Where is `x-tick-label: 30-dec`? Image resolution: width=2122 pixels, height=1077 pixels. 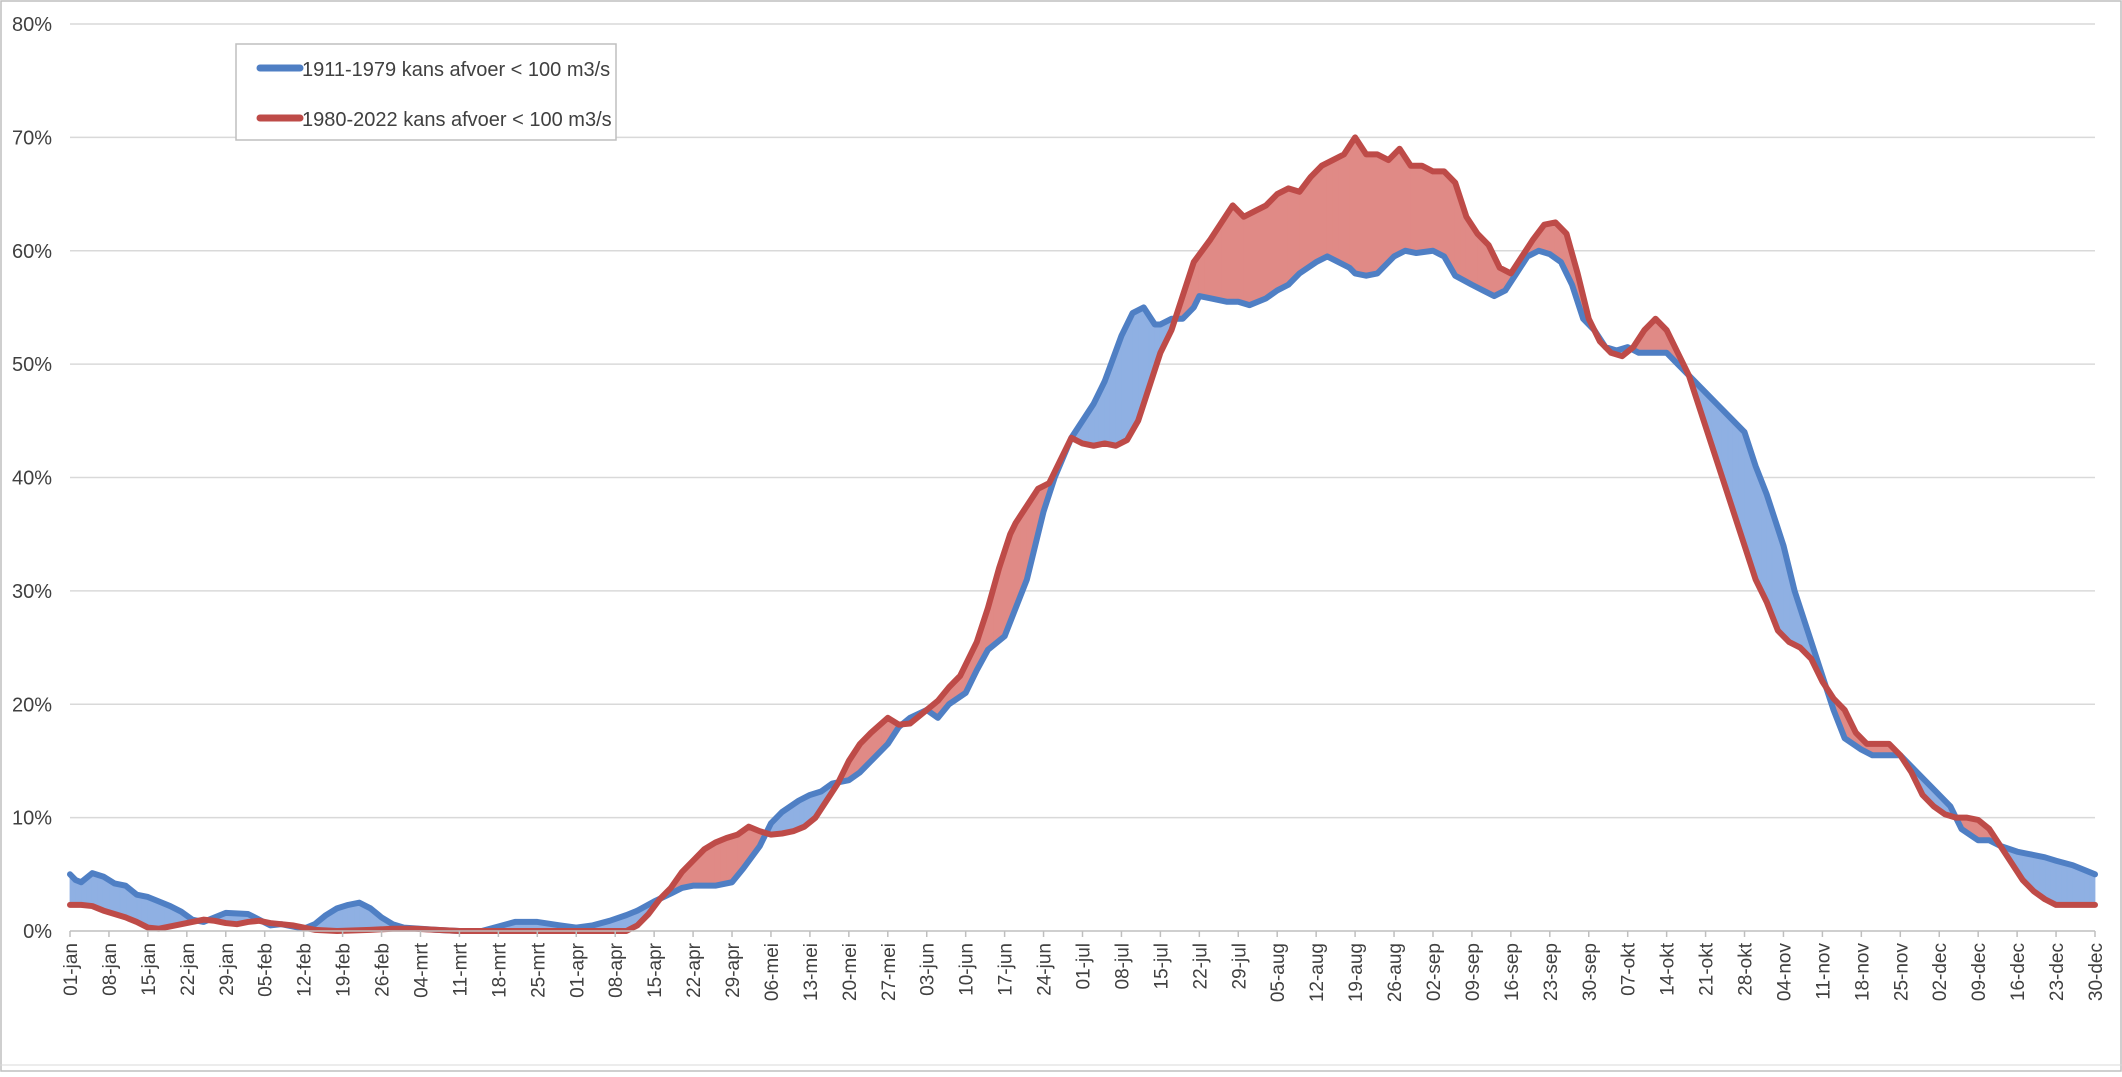
x-tick-label: 30-dec is located at coordinates (2096, 972).